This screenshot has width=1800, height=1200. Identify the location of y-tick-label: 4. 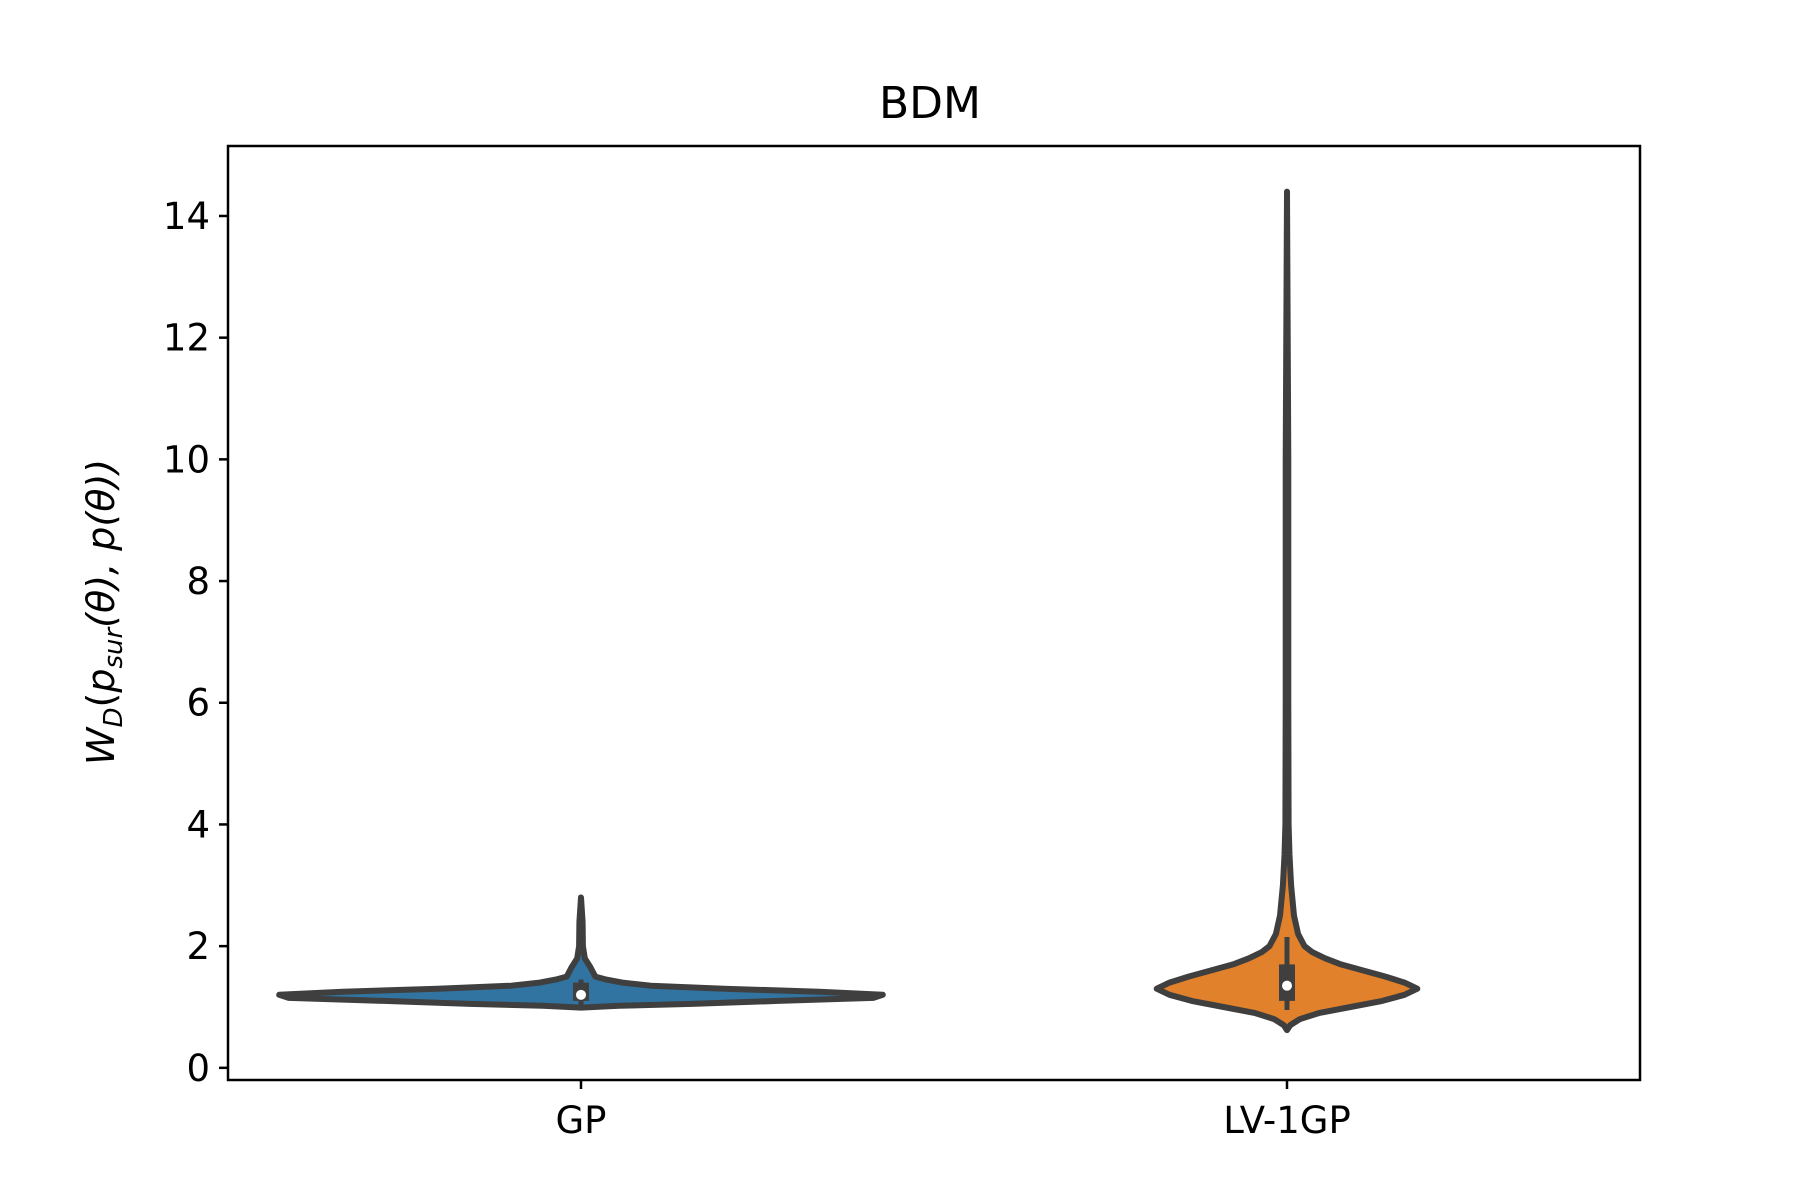
(198, 824).